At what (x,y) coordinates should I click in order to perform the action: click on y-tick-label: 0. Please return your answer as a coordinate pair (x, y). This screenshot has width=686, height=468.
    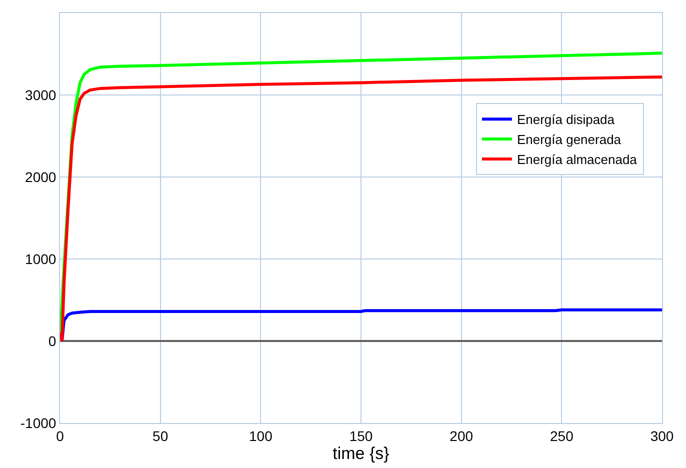
    Looking at the image, I should click on (52, 340).